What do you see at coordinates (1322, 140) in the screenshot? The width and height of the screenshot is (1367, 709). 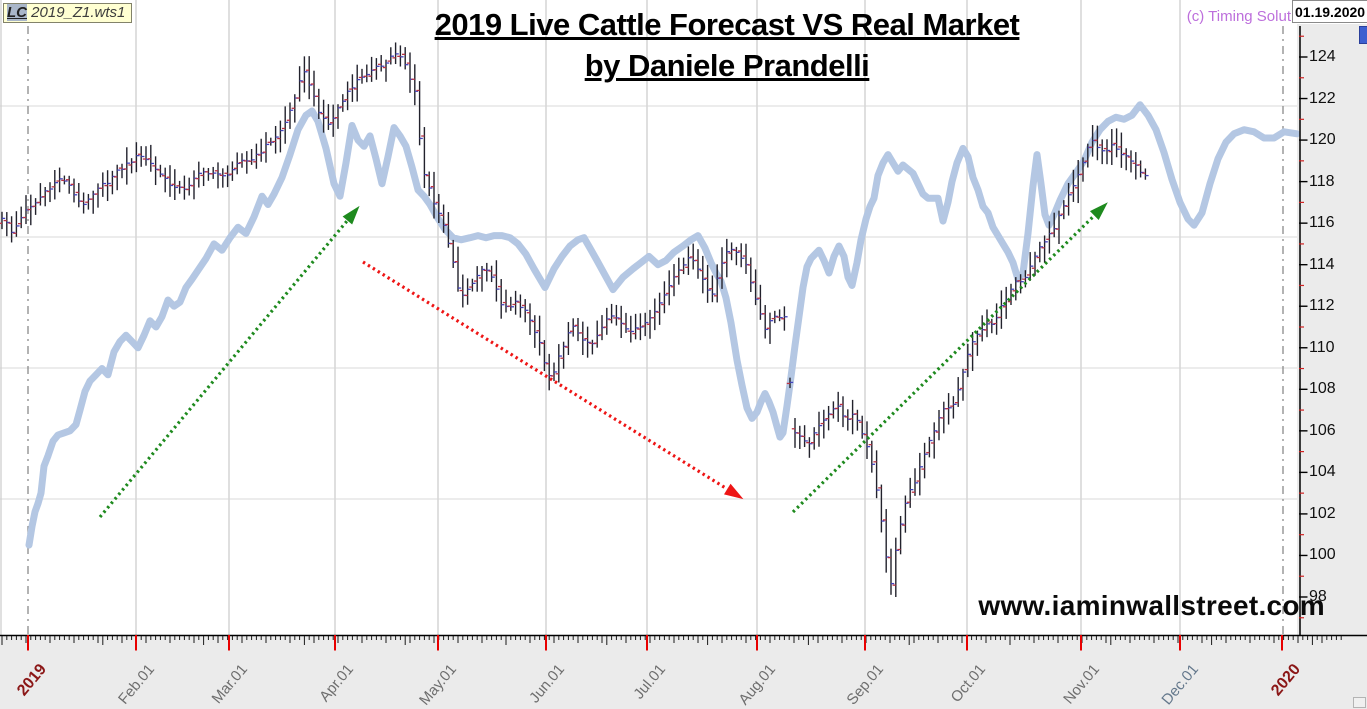 I see `price-axis-label: 120` at bounding box center [1322, 140].